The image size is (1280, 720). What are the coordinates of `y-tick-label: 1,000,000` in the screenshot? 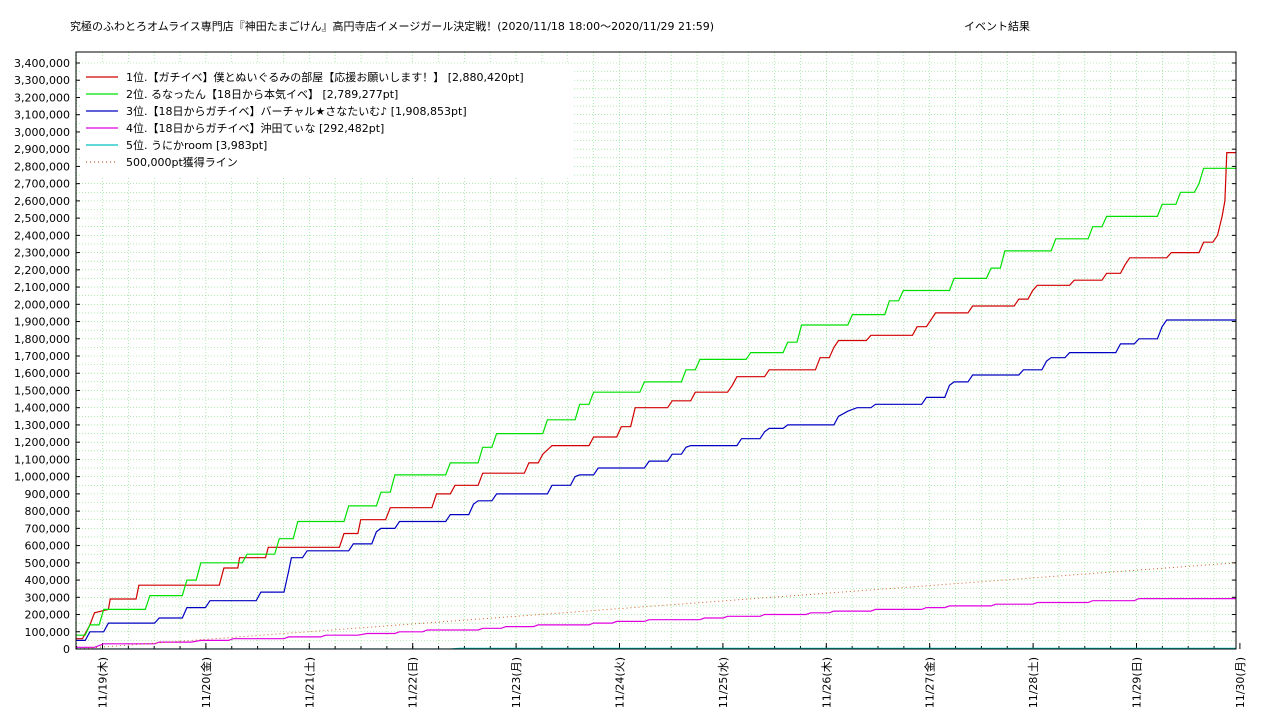 It's located at (42, 477).